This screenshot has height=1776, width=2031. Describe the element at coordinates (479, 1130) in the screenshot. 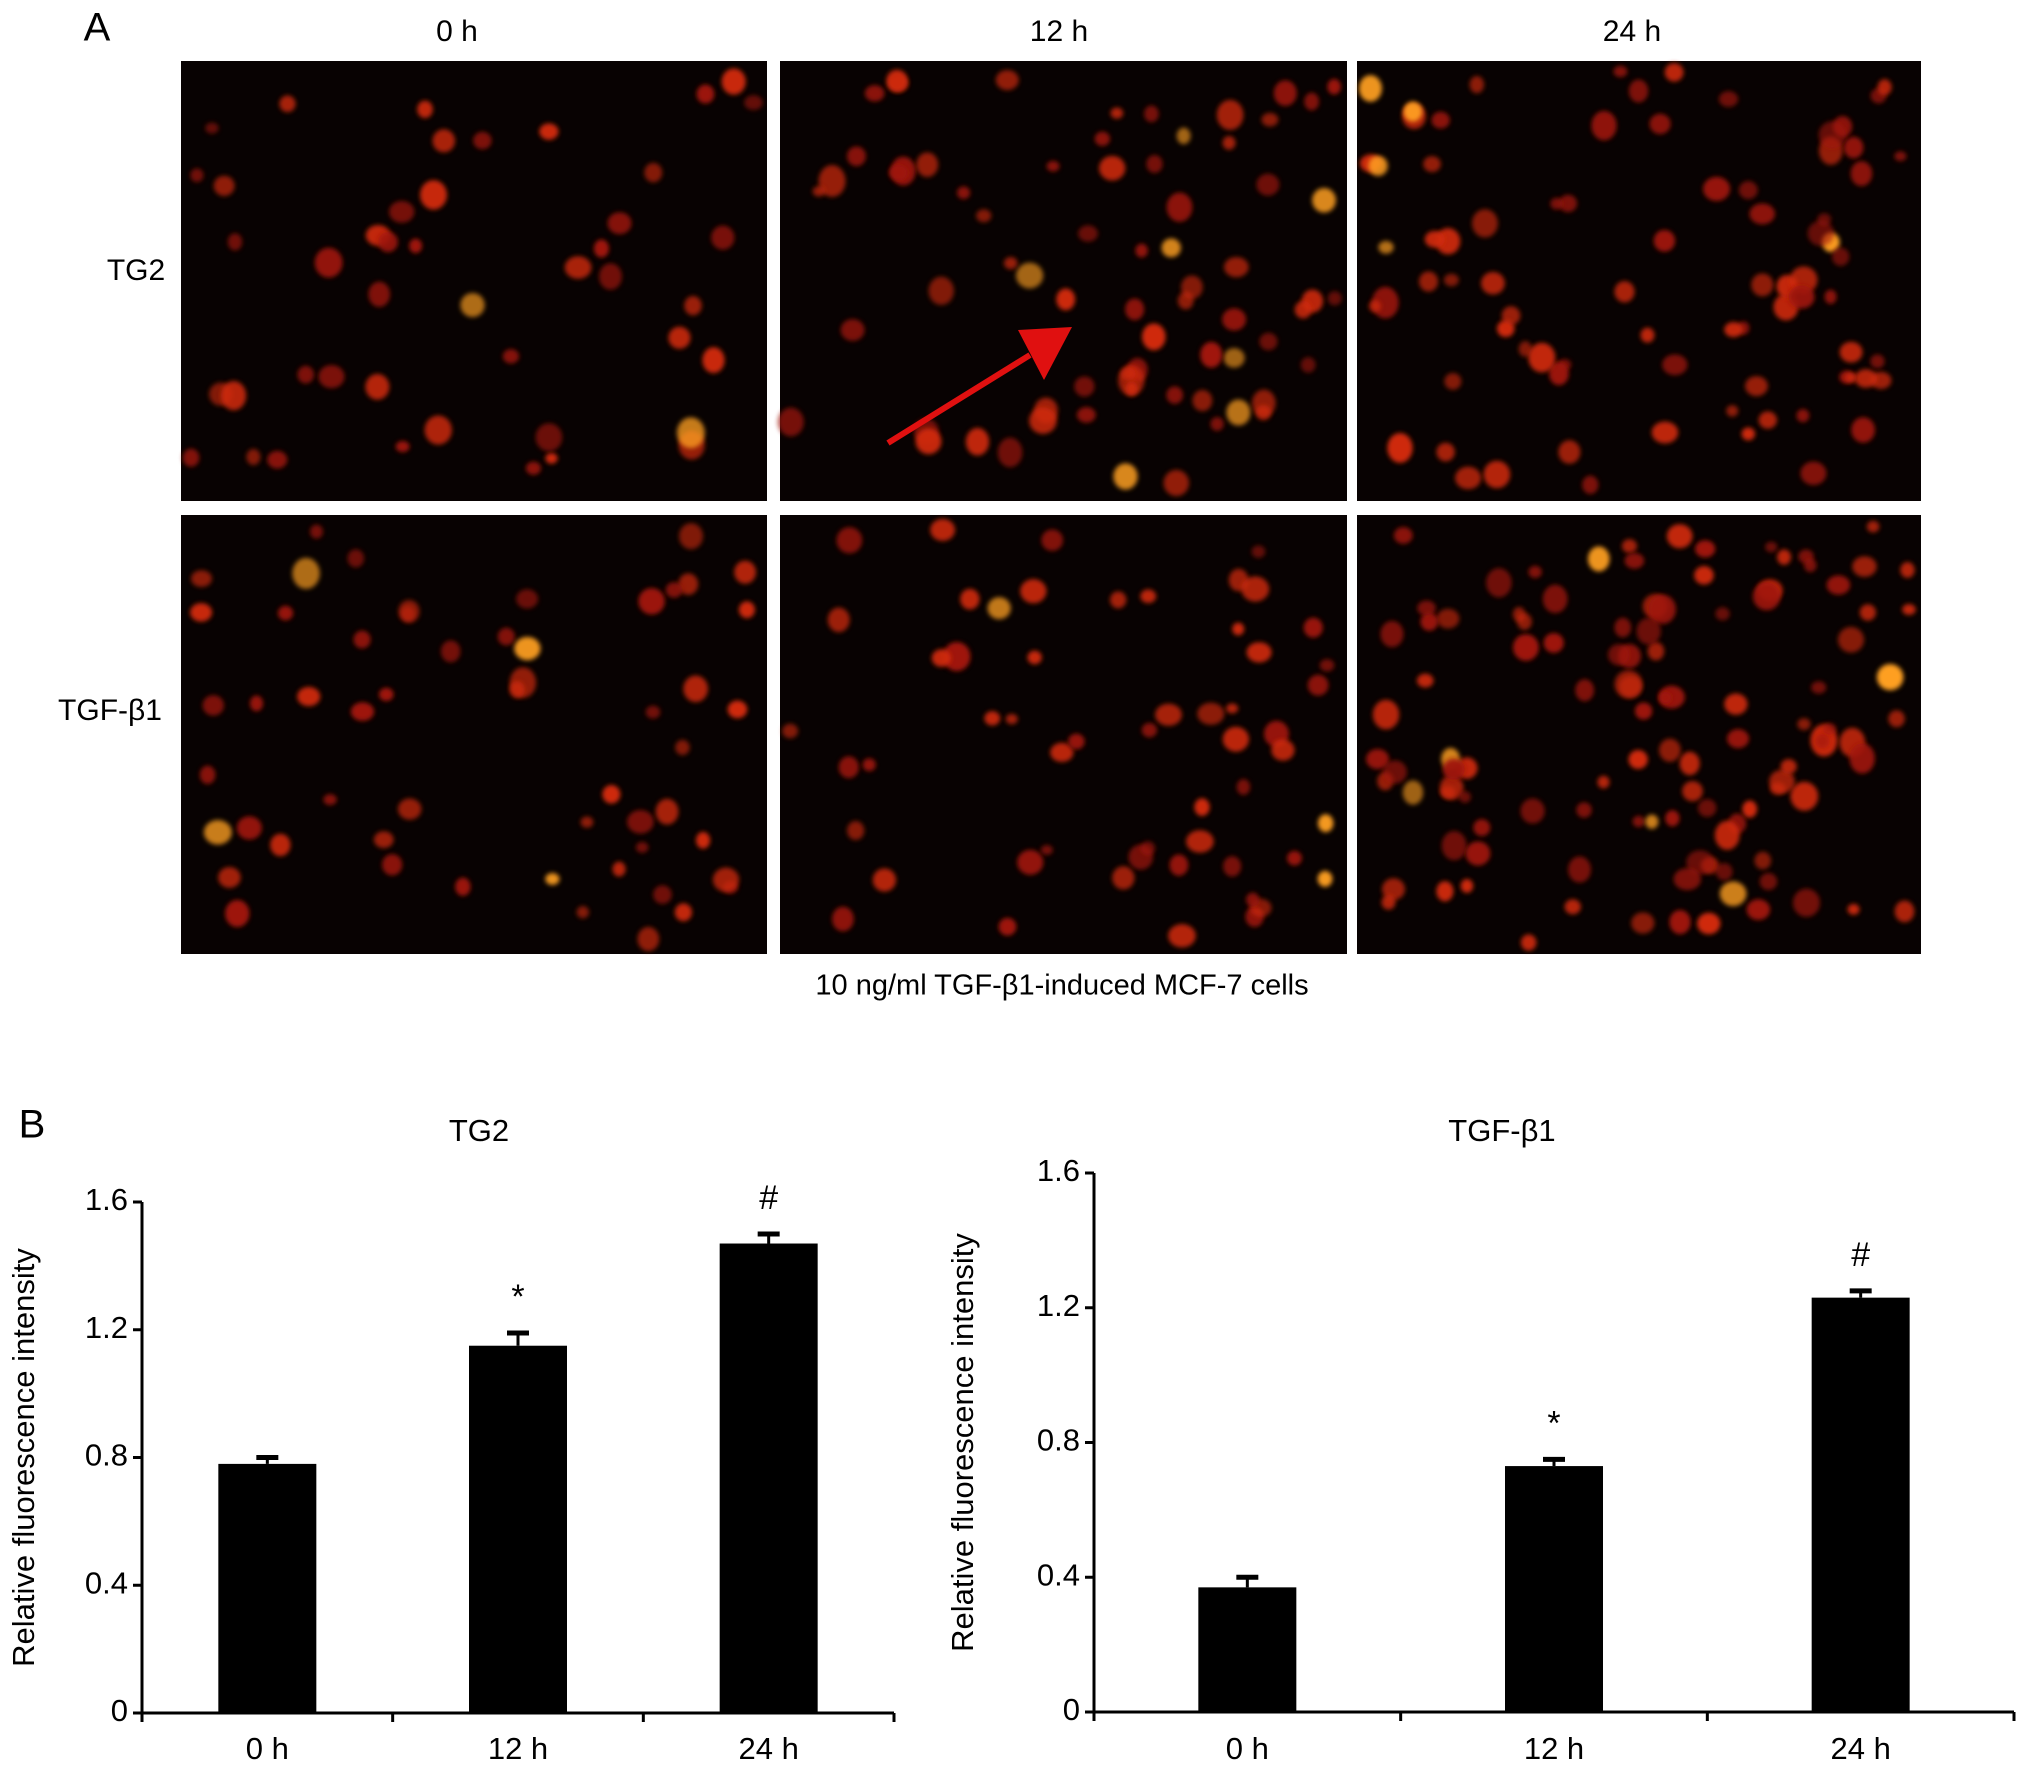

I see `chart-title: TG2` at that location.